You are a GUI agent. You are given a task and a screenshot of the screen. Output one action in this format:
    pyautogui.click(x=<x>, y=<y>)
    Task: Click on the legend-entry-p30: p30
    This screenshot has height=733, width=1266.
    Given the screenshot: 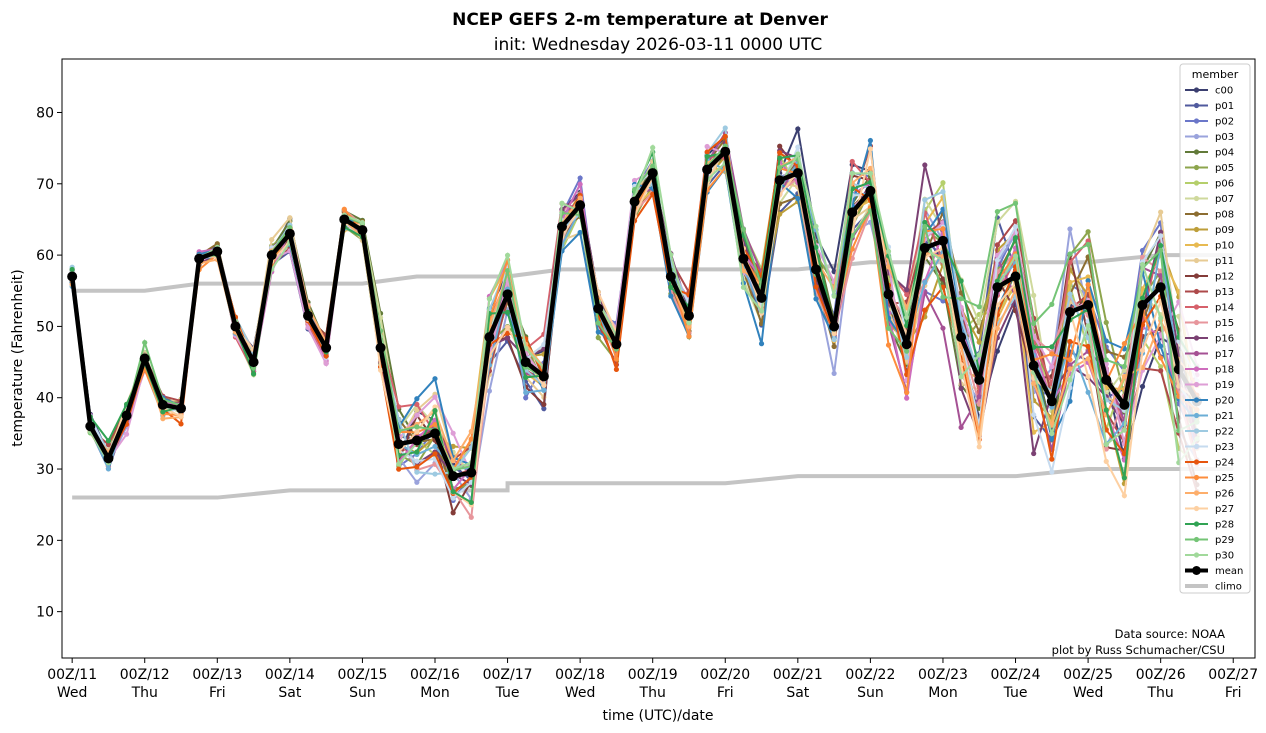 What is the action you would take?
    pyautogui.click(x=1209, y=556)
    